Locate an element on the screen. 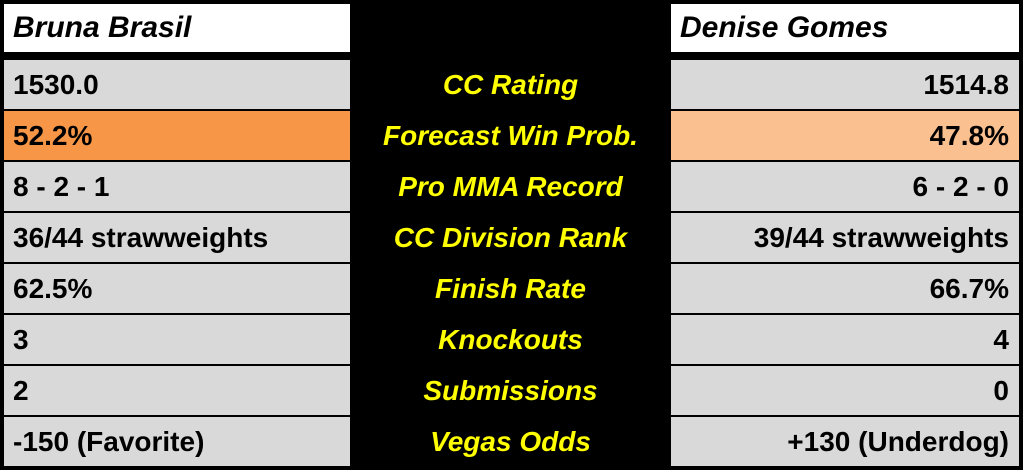 This screenshot has width=1023, height=473. stat-left-forecast-win-prob: 52.2% is located at coordinates (177, 135).